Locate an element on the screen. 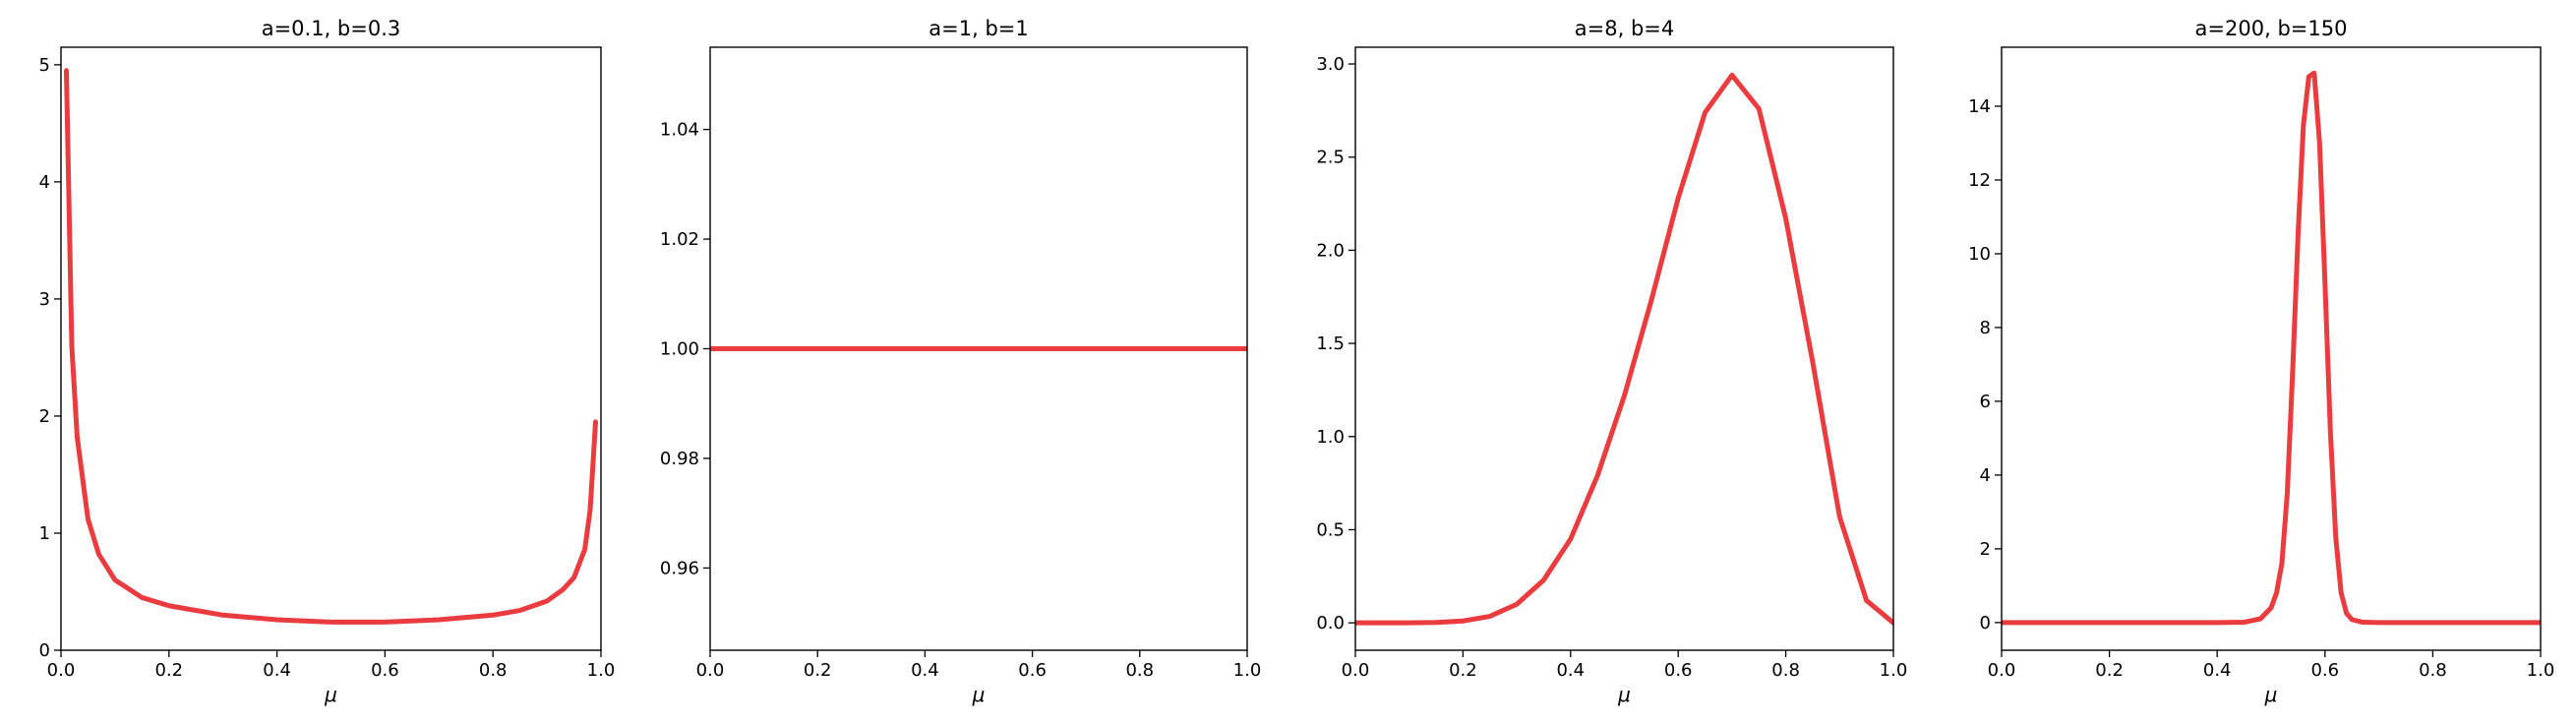 The height and width of the screenshot is (725, 2576). y-tick-label: 1.02 is located at coordinates (679, 239).